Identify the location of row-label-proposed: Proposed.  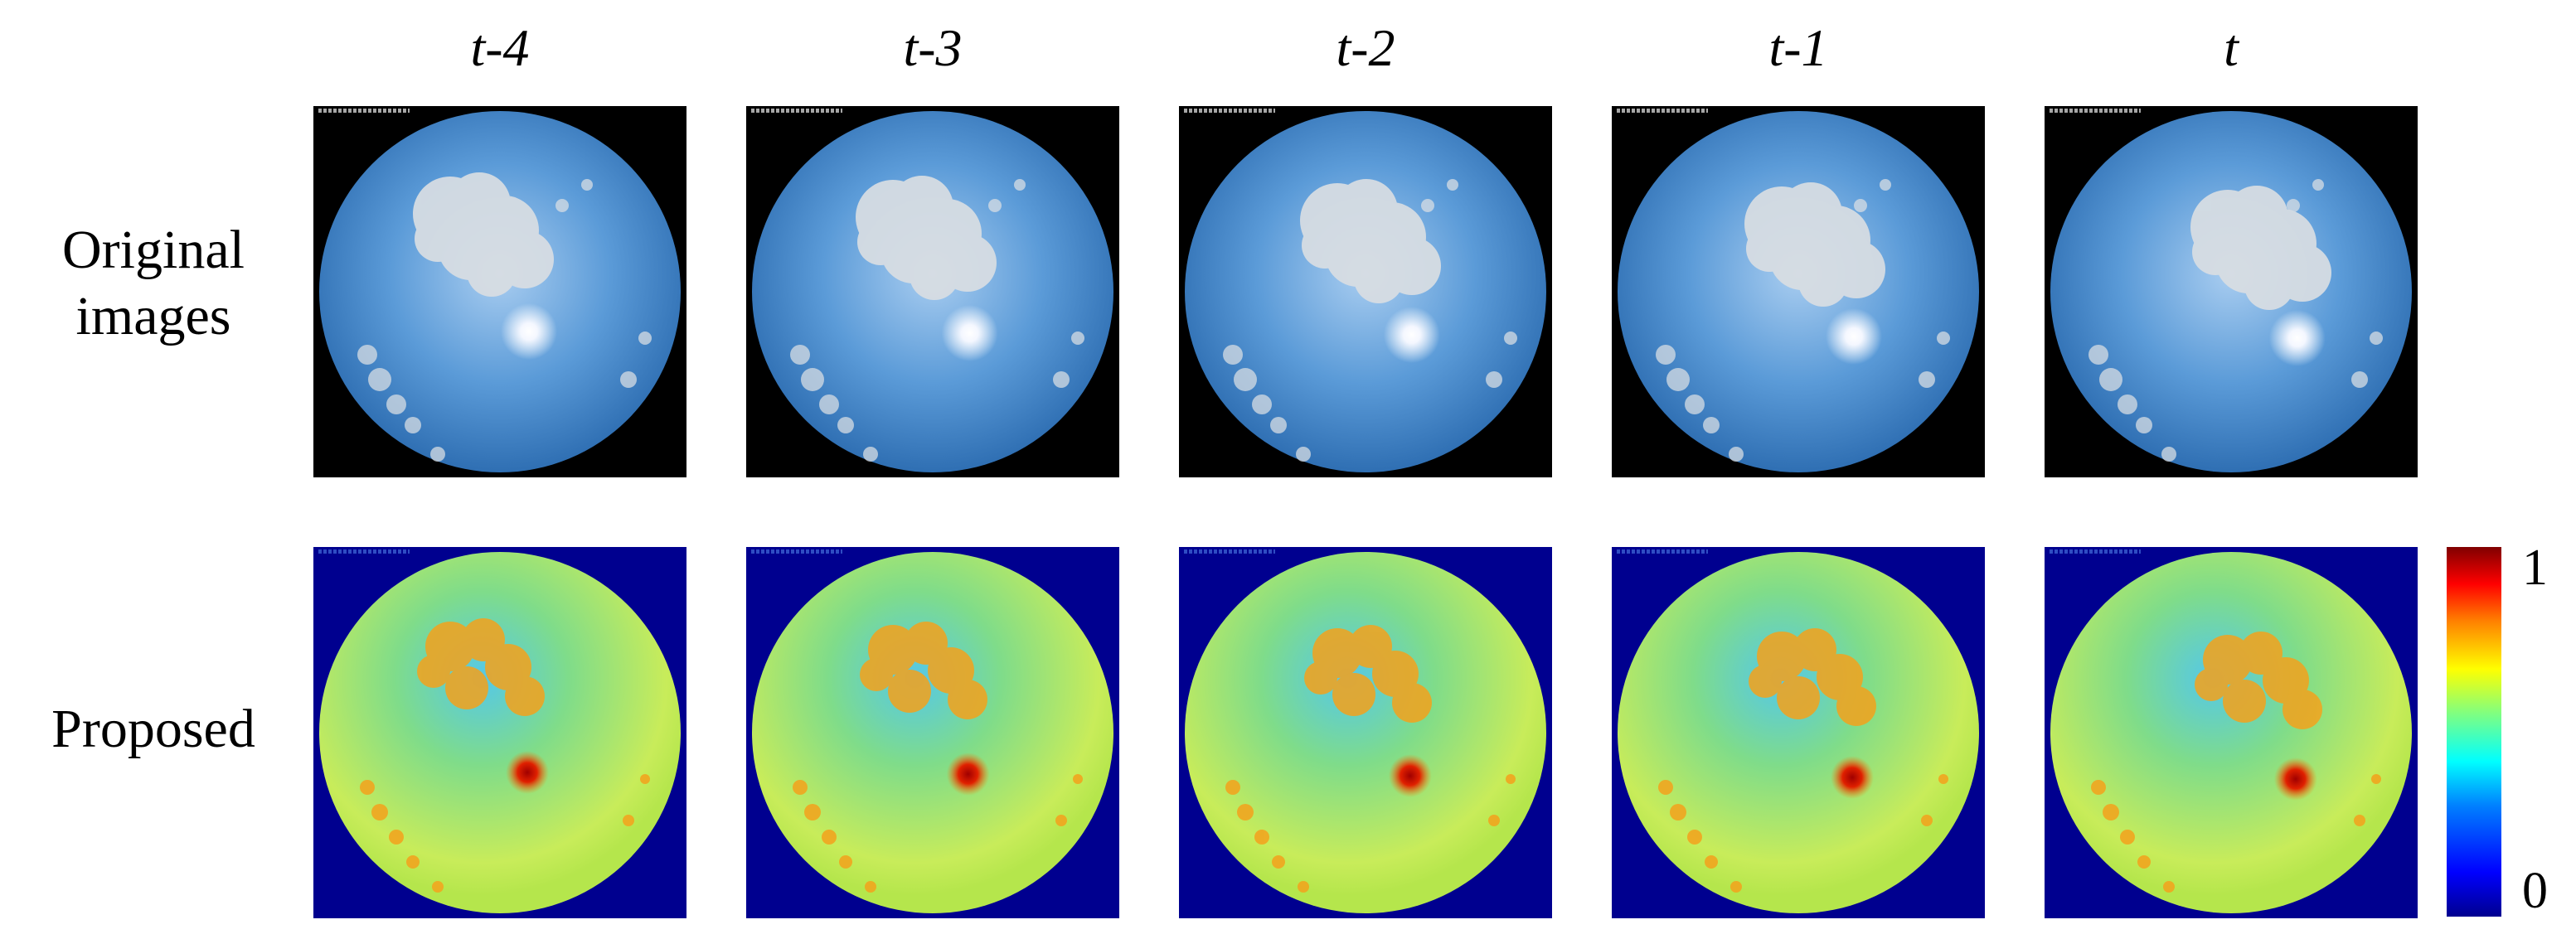
(153, 729).